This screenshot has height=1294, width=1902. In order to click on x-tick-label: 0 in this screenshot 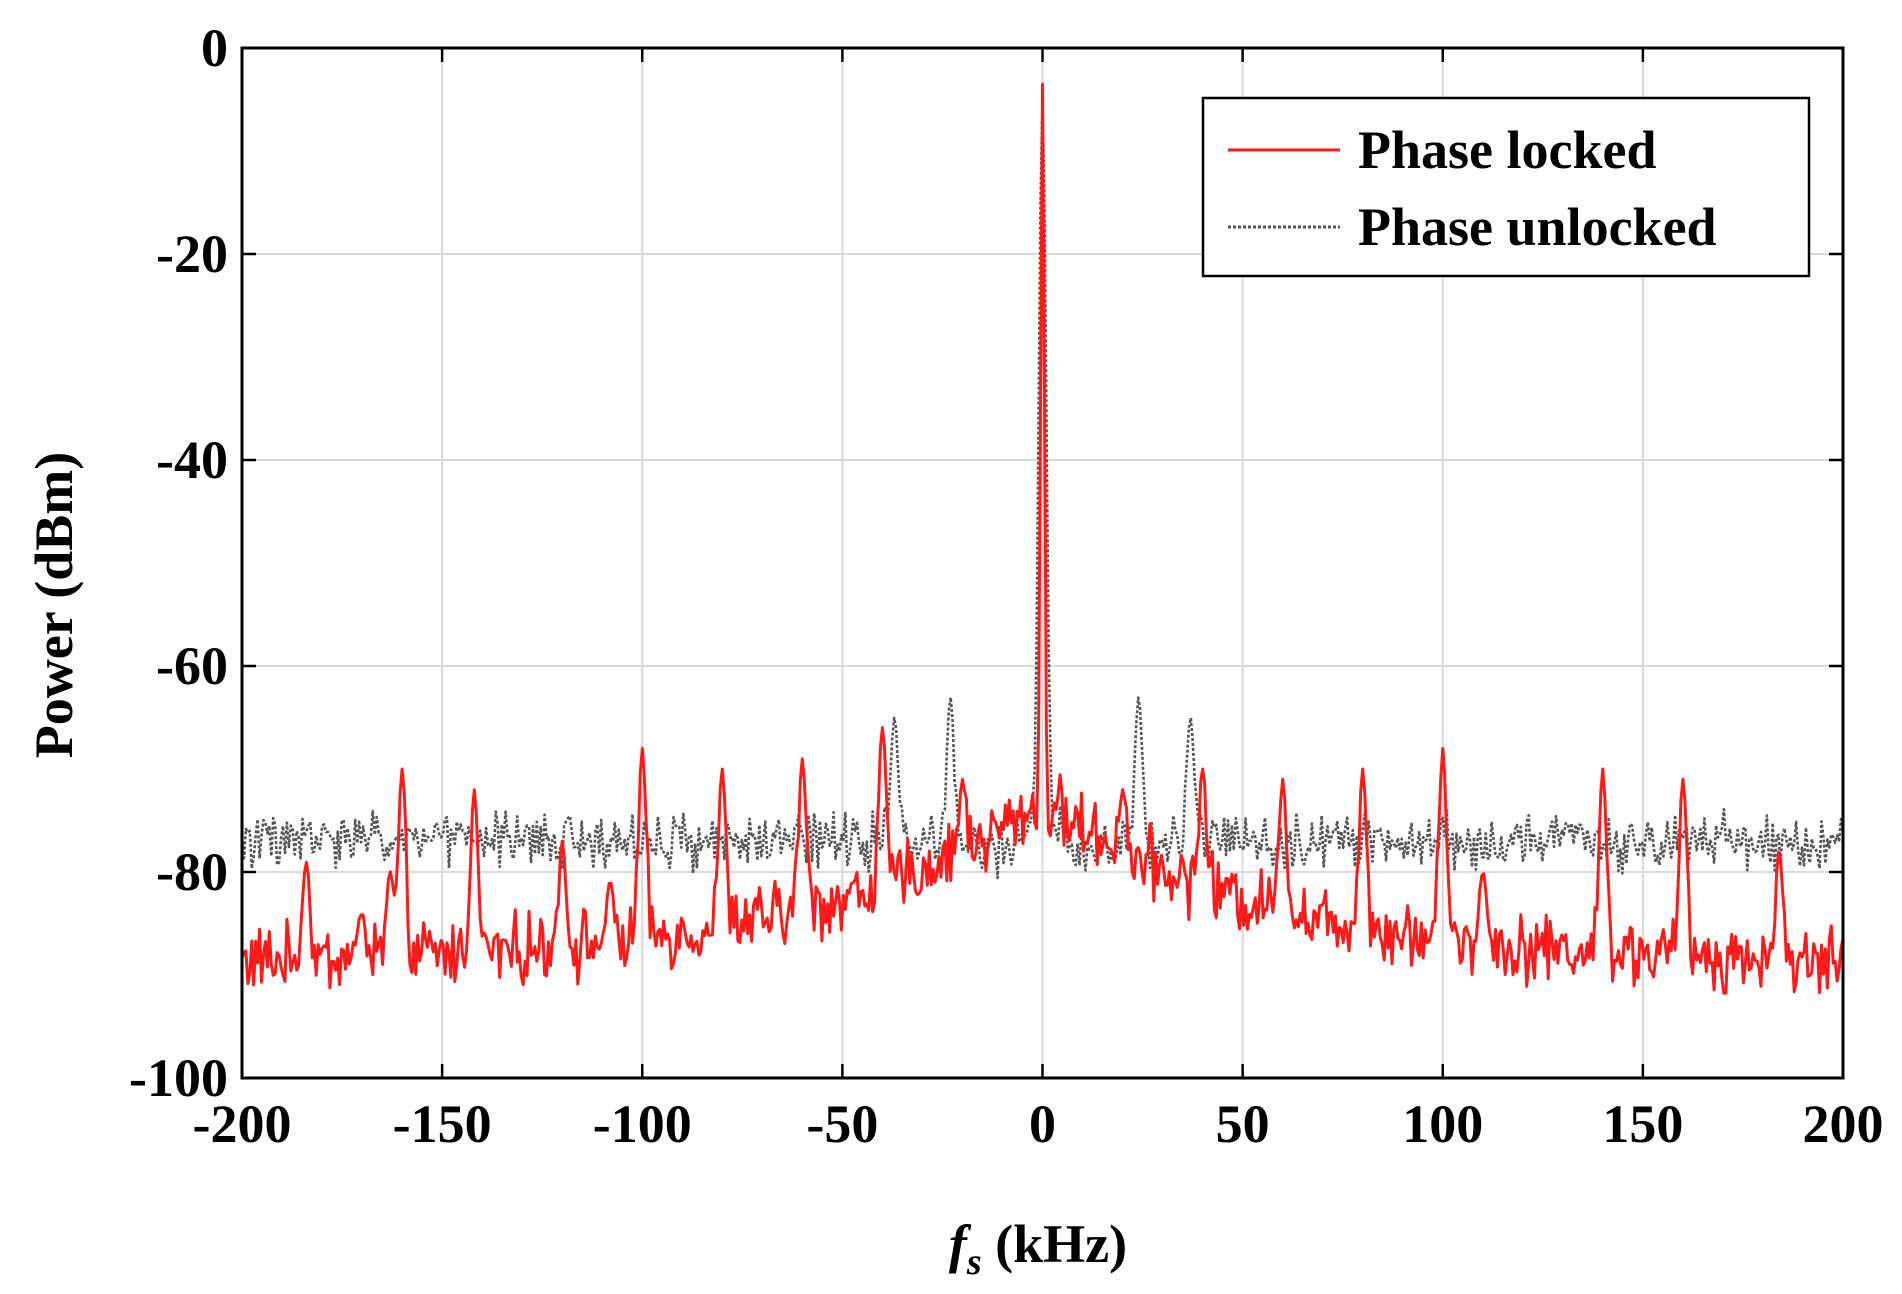, I will do `click(1042, 1124)`.